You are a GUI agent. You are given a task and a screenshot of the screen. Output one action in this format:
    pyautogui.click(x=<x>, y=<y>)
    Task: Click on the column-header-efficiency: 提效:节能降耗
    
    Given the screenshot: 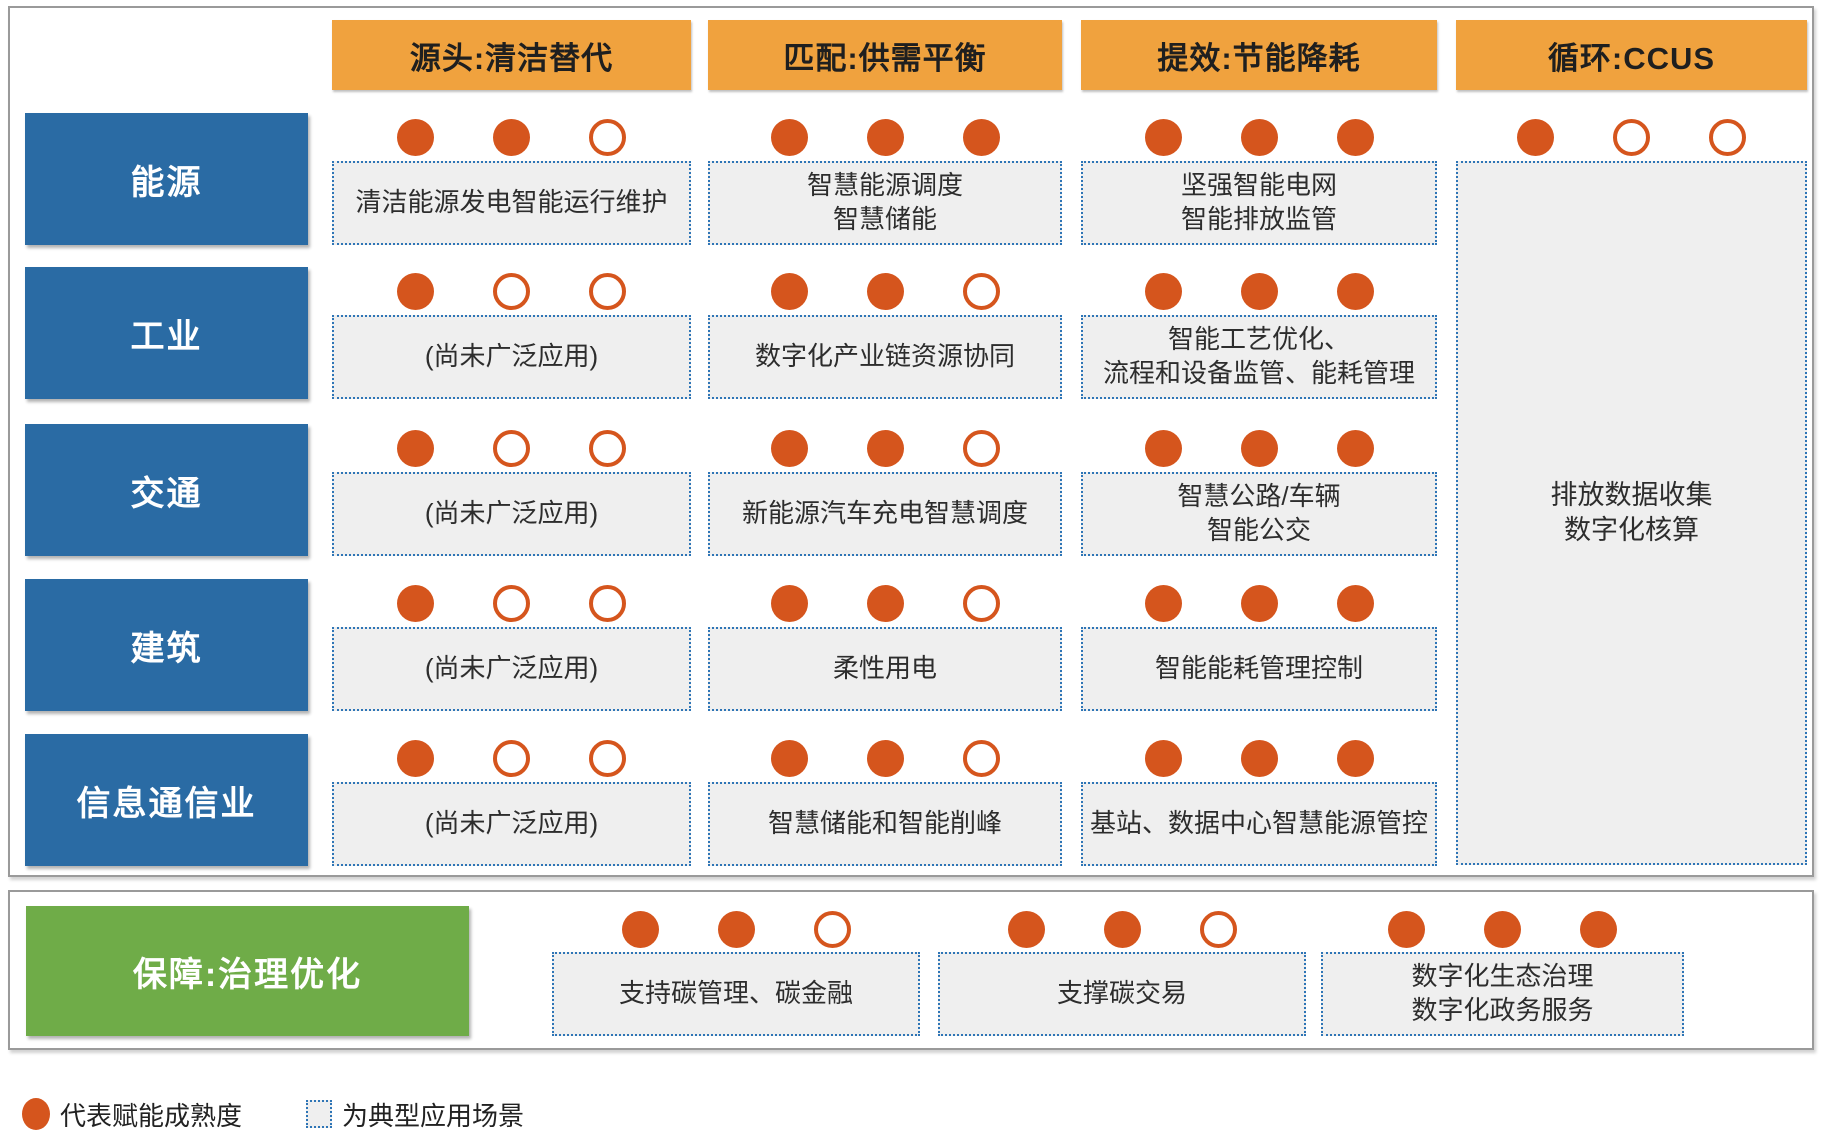 What is the action you would take?
    pyautogui.click(x=1259, y=55)
    